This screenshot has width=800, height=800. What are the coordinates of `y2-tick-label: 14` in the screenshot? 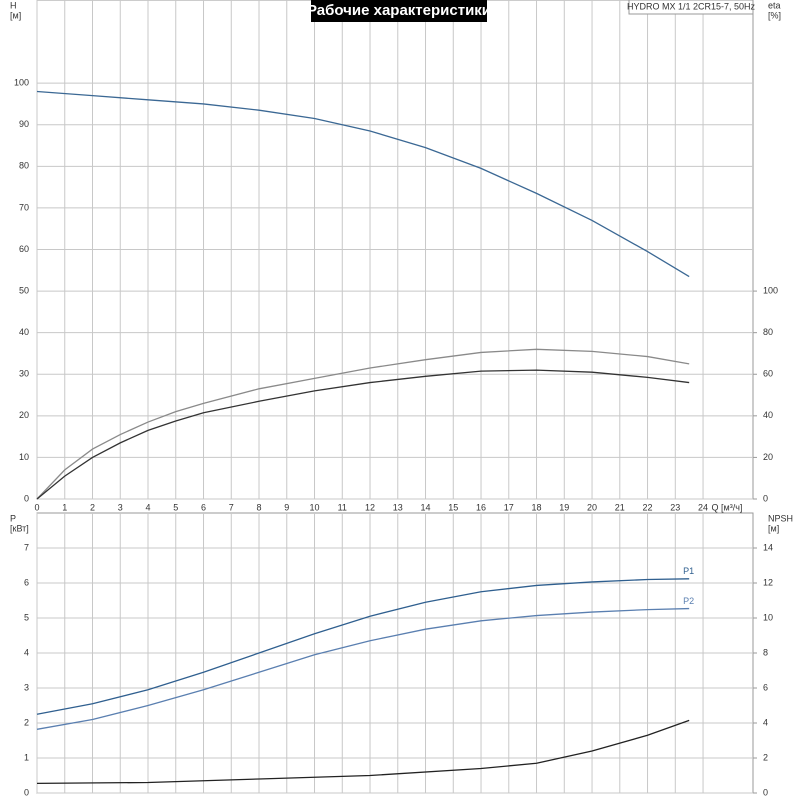 It's located at (768, 547).